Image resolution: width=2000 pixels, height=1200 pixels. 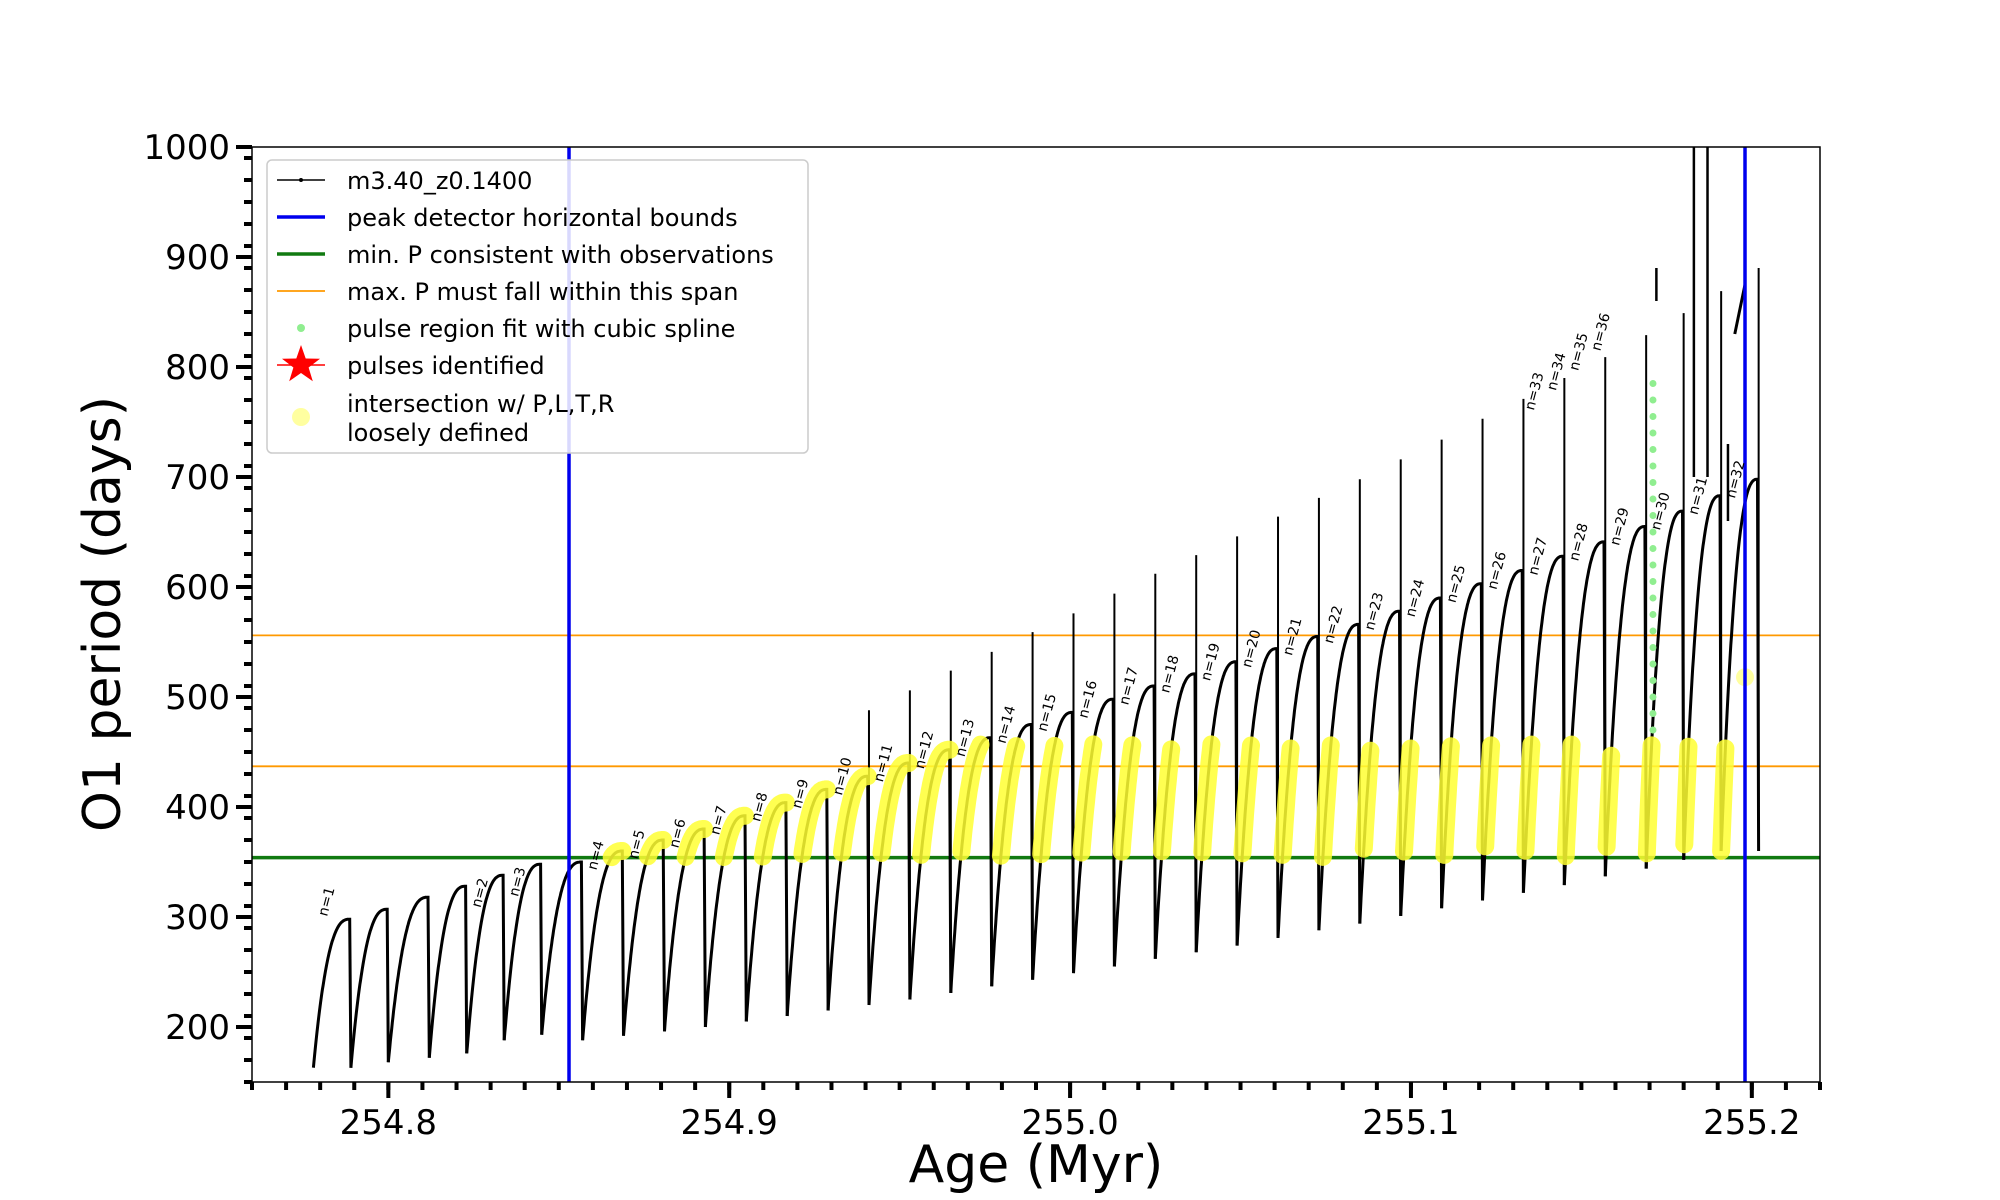 What do you see at coordinates (197, 258) in the screenshot?
I see `y-tick-label: 900` at bounding box center [197, 258].